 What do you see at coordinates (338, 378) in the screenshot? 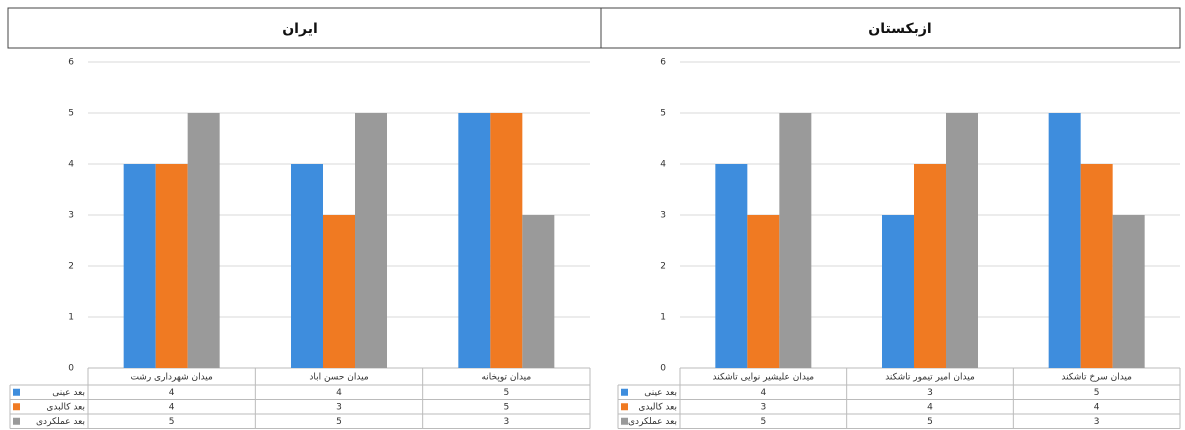
I see `x-tick-label: میدان حسن اباد` at bounding box center [338, 378].